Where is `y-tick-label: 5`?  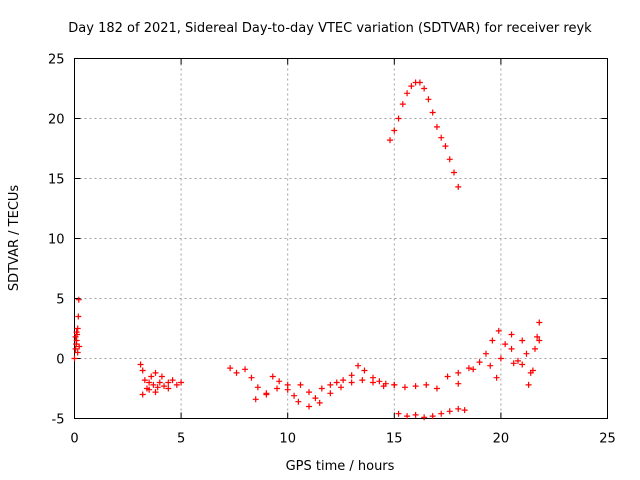
y-tick-label: 5 is located at coordinates (60, 300).